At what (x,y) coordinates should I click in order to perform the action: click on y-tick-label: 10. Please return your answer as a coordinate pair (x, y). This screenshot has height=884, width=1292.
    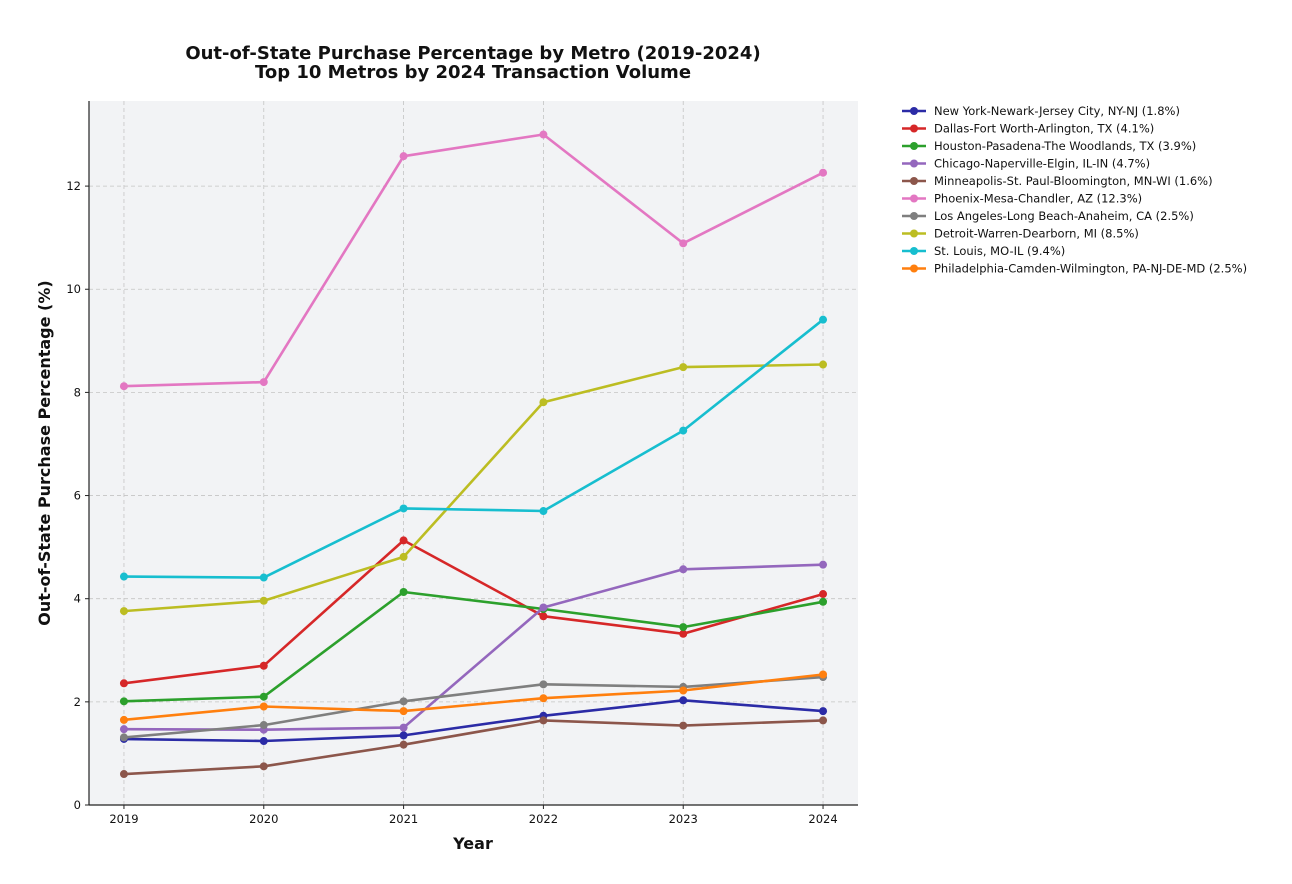
    Looking at the image, I should click on (73, 289).